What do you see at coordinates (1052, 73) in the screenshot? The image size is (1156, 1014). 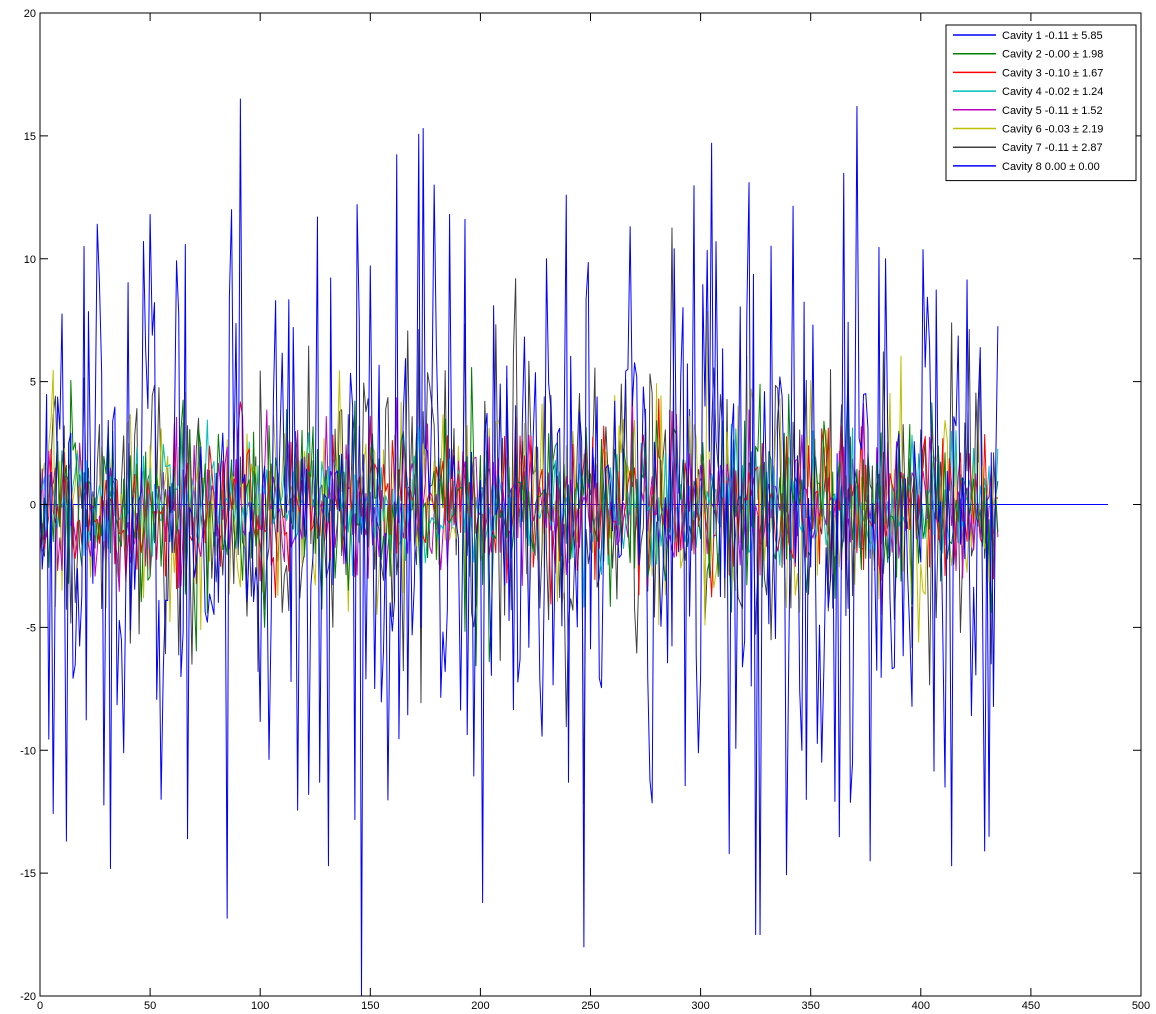 I see `legend-label-cavity-3: Cavity 3 -0.10 ± 1.67` at bounding box center [1052, 73].